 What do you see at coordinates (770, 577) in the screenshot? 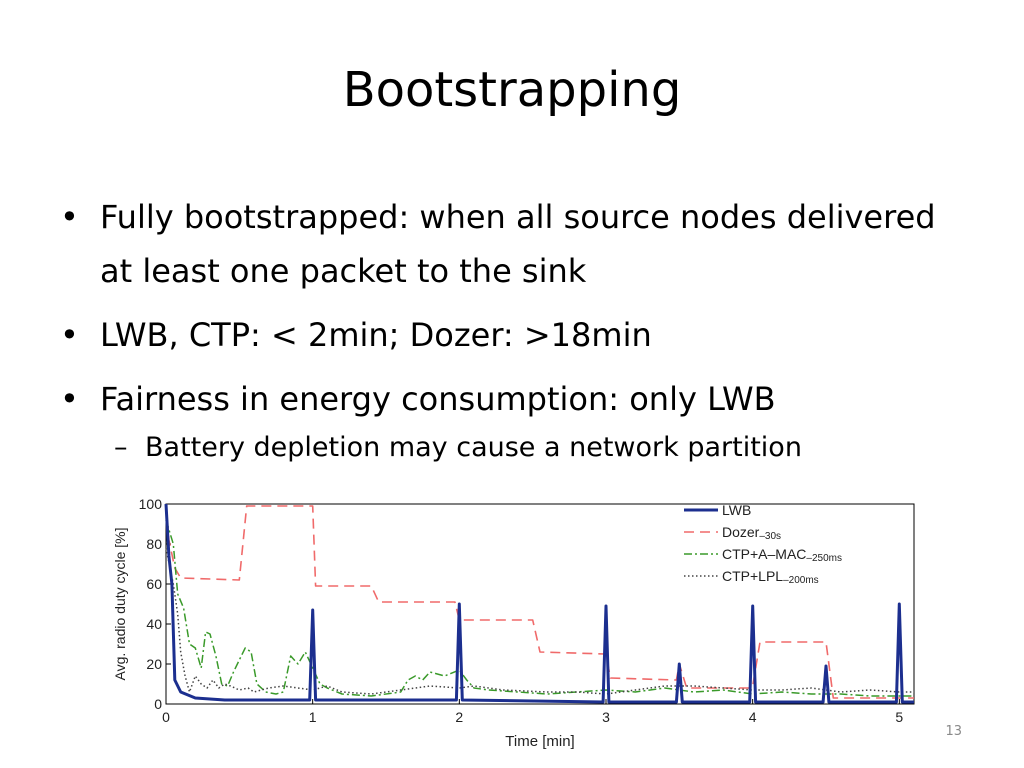
I see `legend-label: CTP+LPL–200ms` at bounding box center [770, 577].